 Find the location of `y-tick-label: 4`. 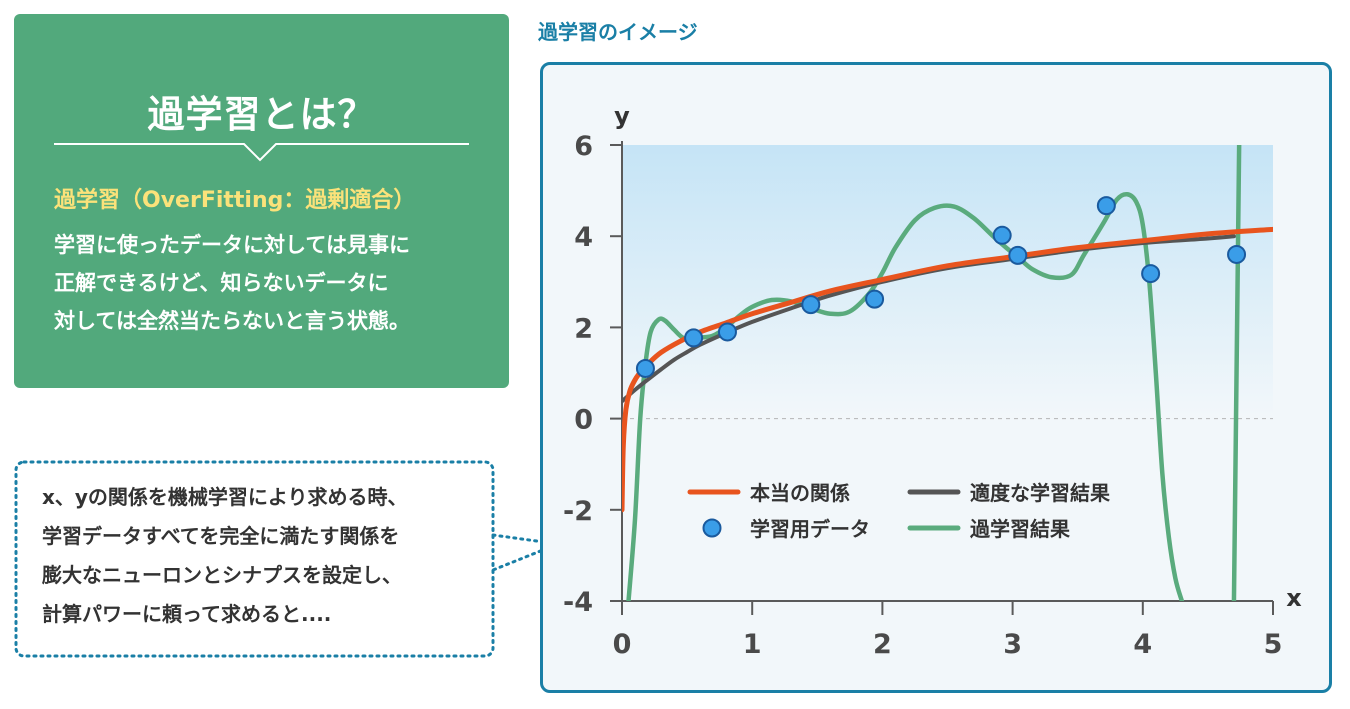

y-tick-label: 4 is located at coordinates (583, 237).